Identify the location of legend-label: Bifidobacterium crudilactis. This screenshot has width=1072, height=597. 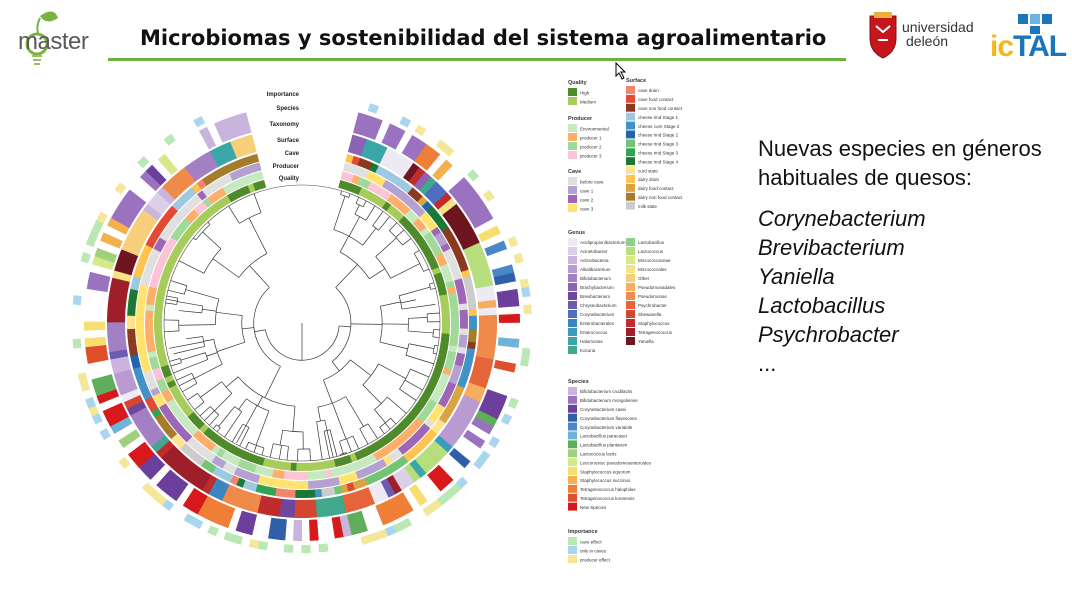
(606, 391).